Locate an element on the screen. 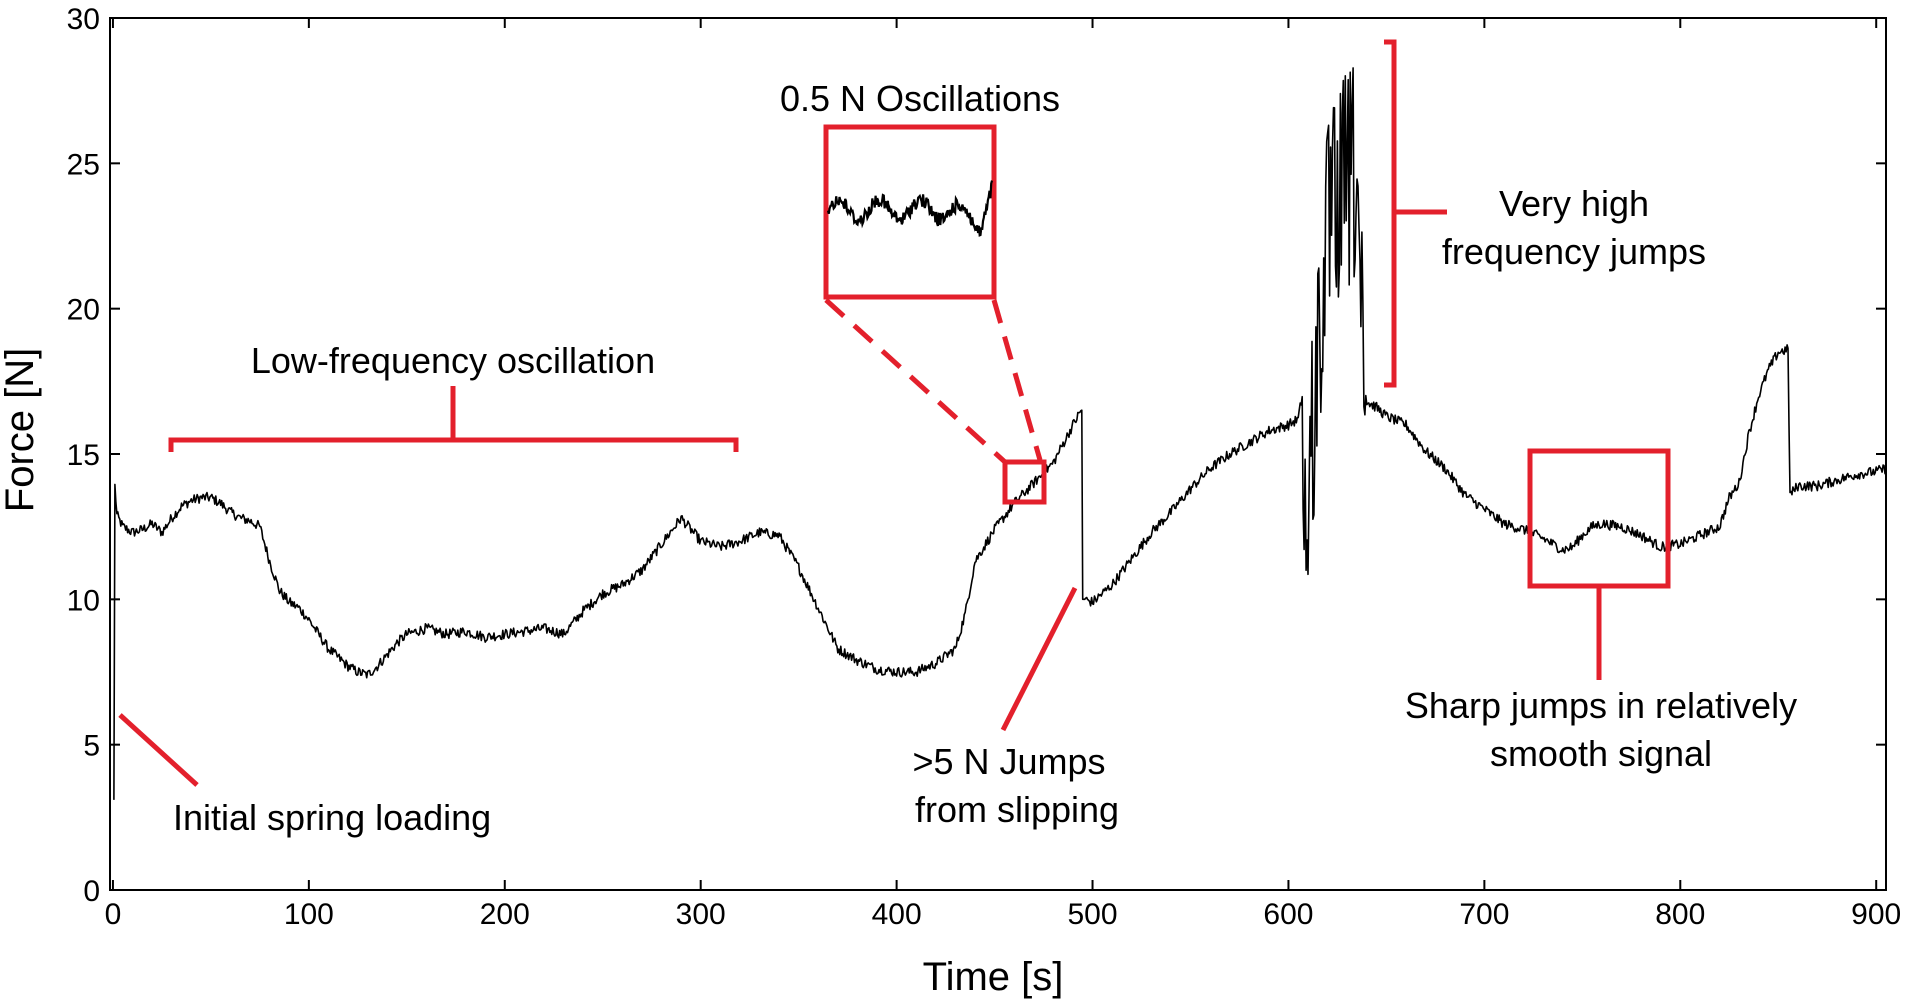 This screenshot has width=1911, height=999. y-tick-label: 20 is located at coordinates (83, 310).